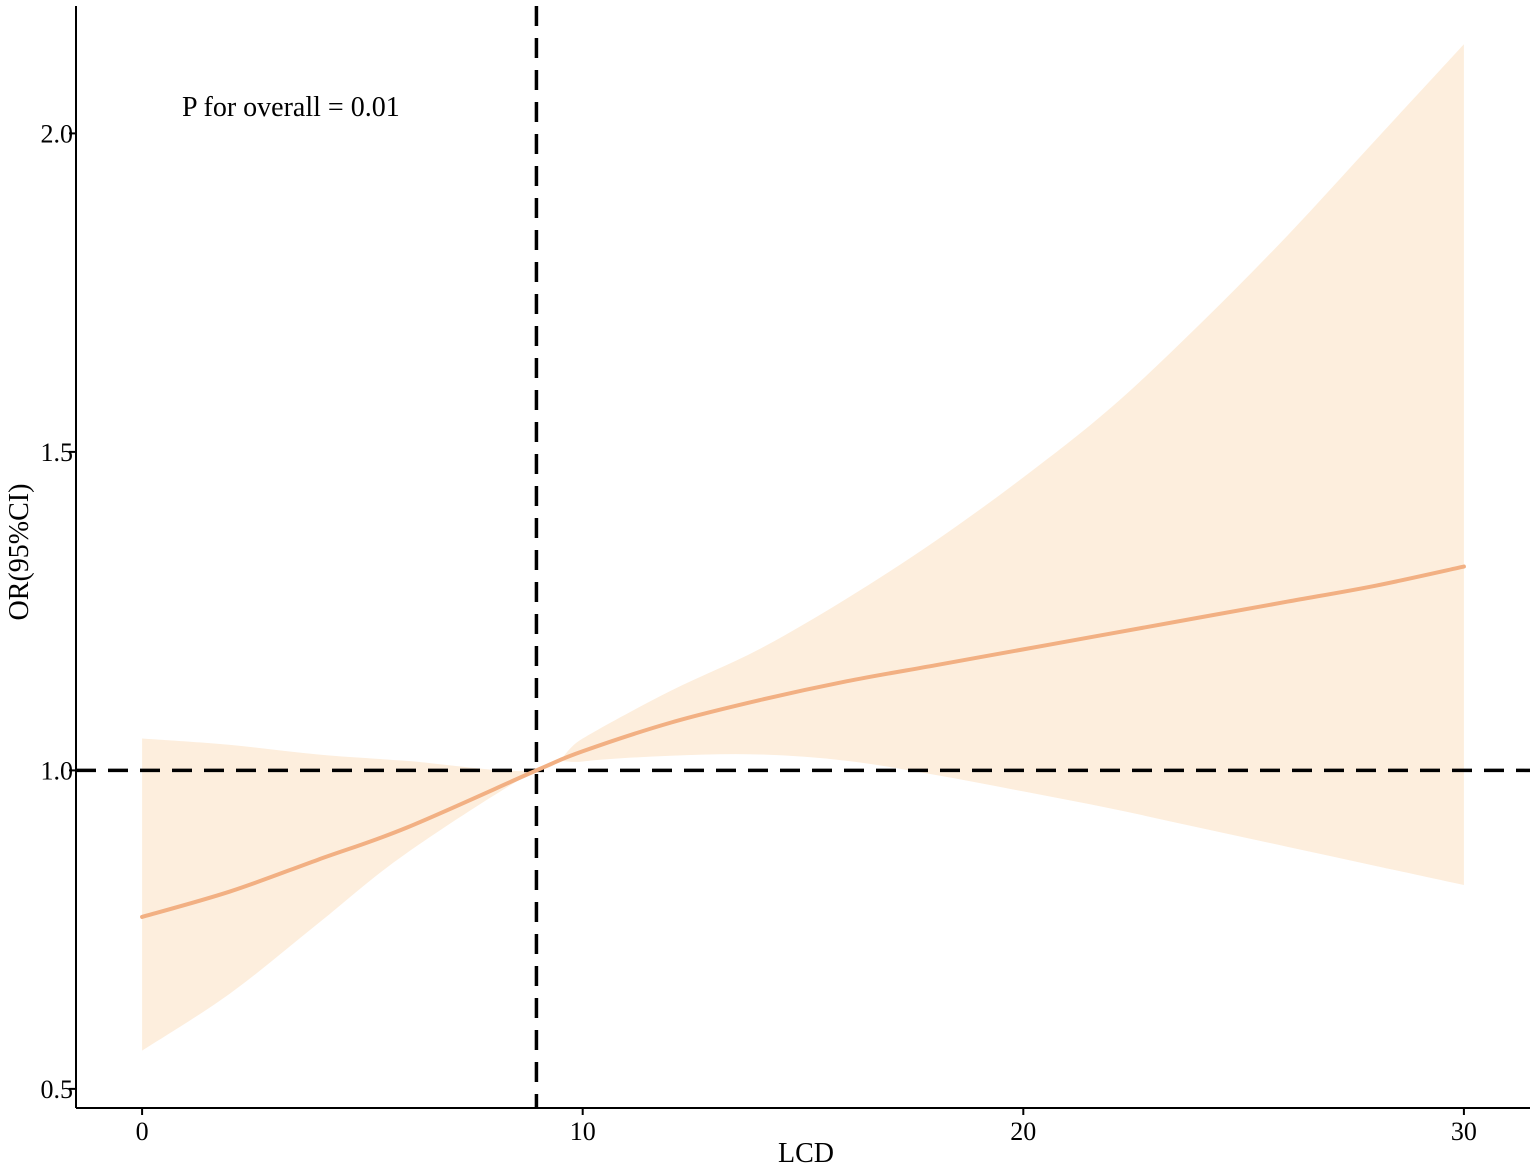 The height and width of the screenshot is (1166, 1535). What do you see at coordinates (291, 107) in the screenshot?
I see `p-overall-annotation: P for overall = 0.01` at bounding box center [291, 107].